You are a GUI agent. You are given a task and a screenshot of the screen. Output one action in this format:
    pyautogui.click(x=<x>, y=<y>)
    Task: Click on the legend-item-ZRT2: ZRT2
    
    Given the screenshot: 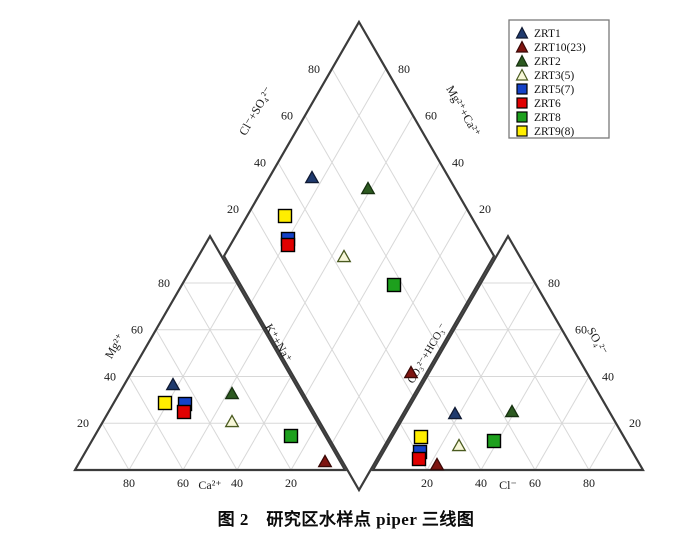 What is the action you would take?
    pyautogui.click(x=538, y=61)
    